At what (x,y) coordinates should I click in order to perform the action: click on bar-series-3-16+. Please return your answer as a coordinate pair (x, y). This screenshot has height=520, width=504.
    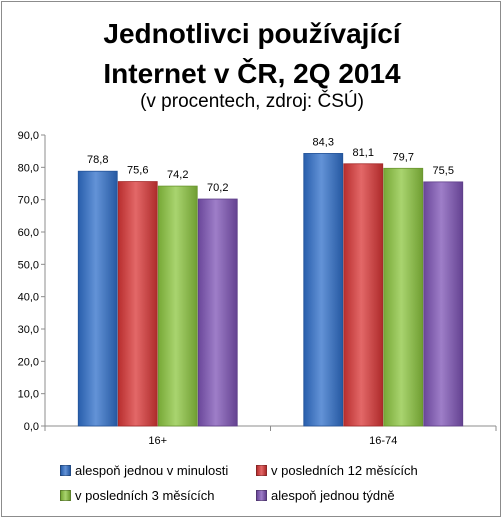
    Looking at the image, I should click on (177, 306).